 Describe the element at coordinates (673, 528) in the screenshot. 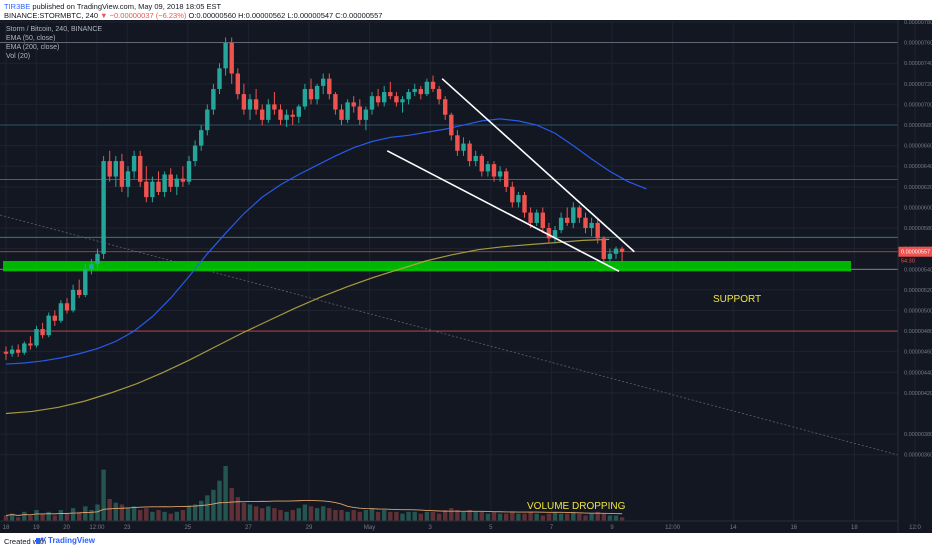

I see `time-tick-label: 12:00` at that location.